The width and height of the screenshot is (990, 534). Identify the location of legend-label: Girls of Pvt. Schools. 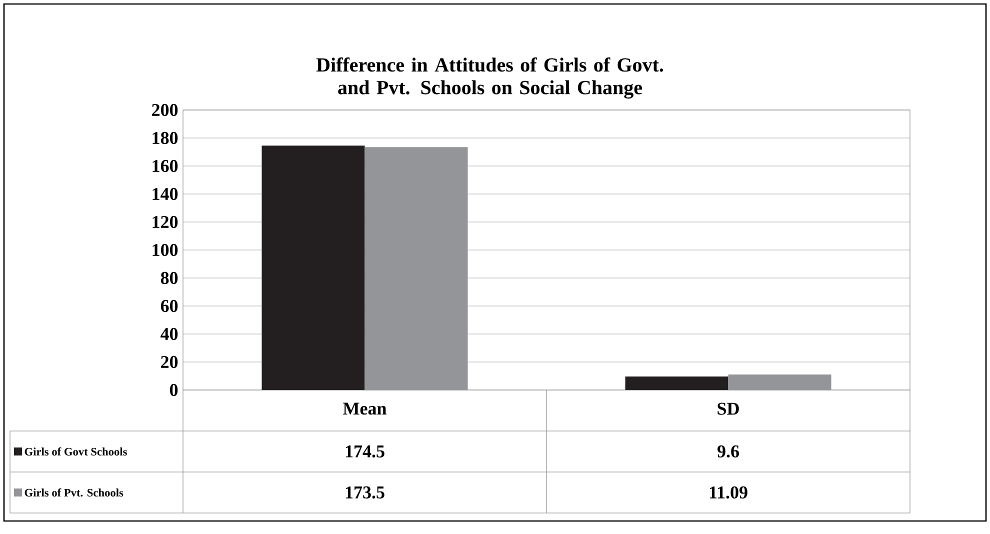
(74, 492).